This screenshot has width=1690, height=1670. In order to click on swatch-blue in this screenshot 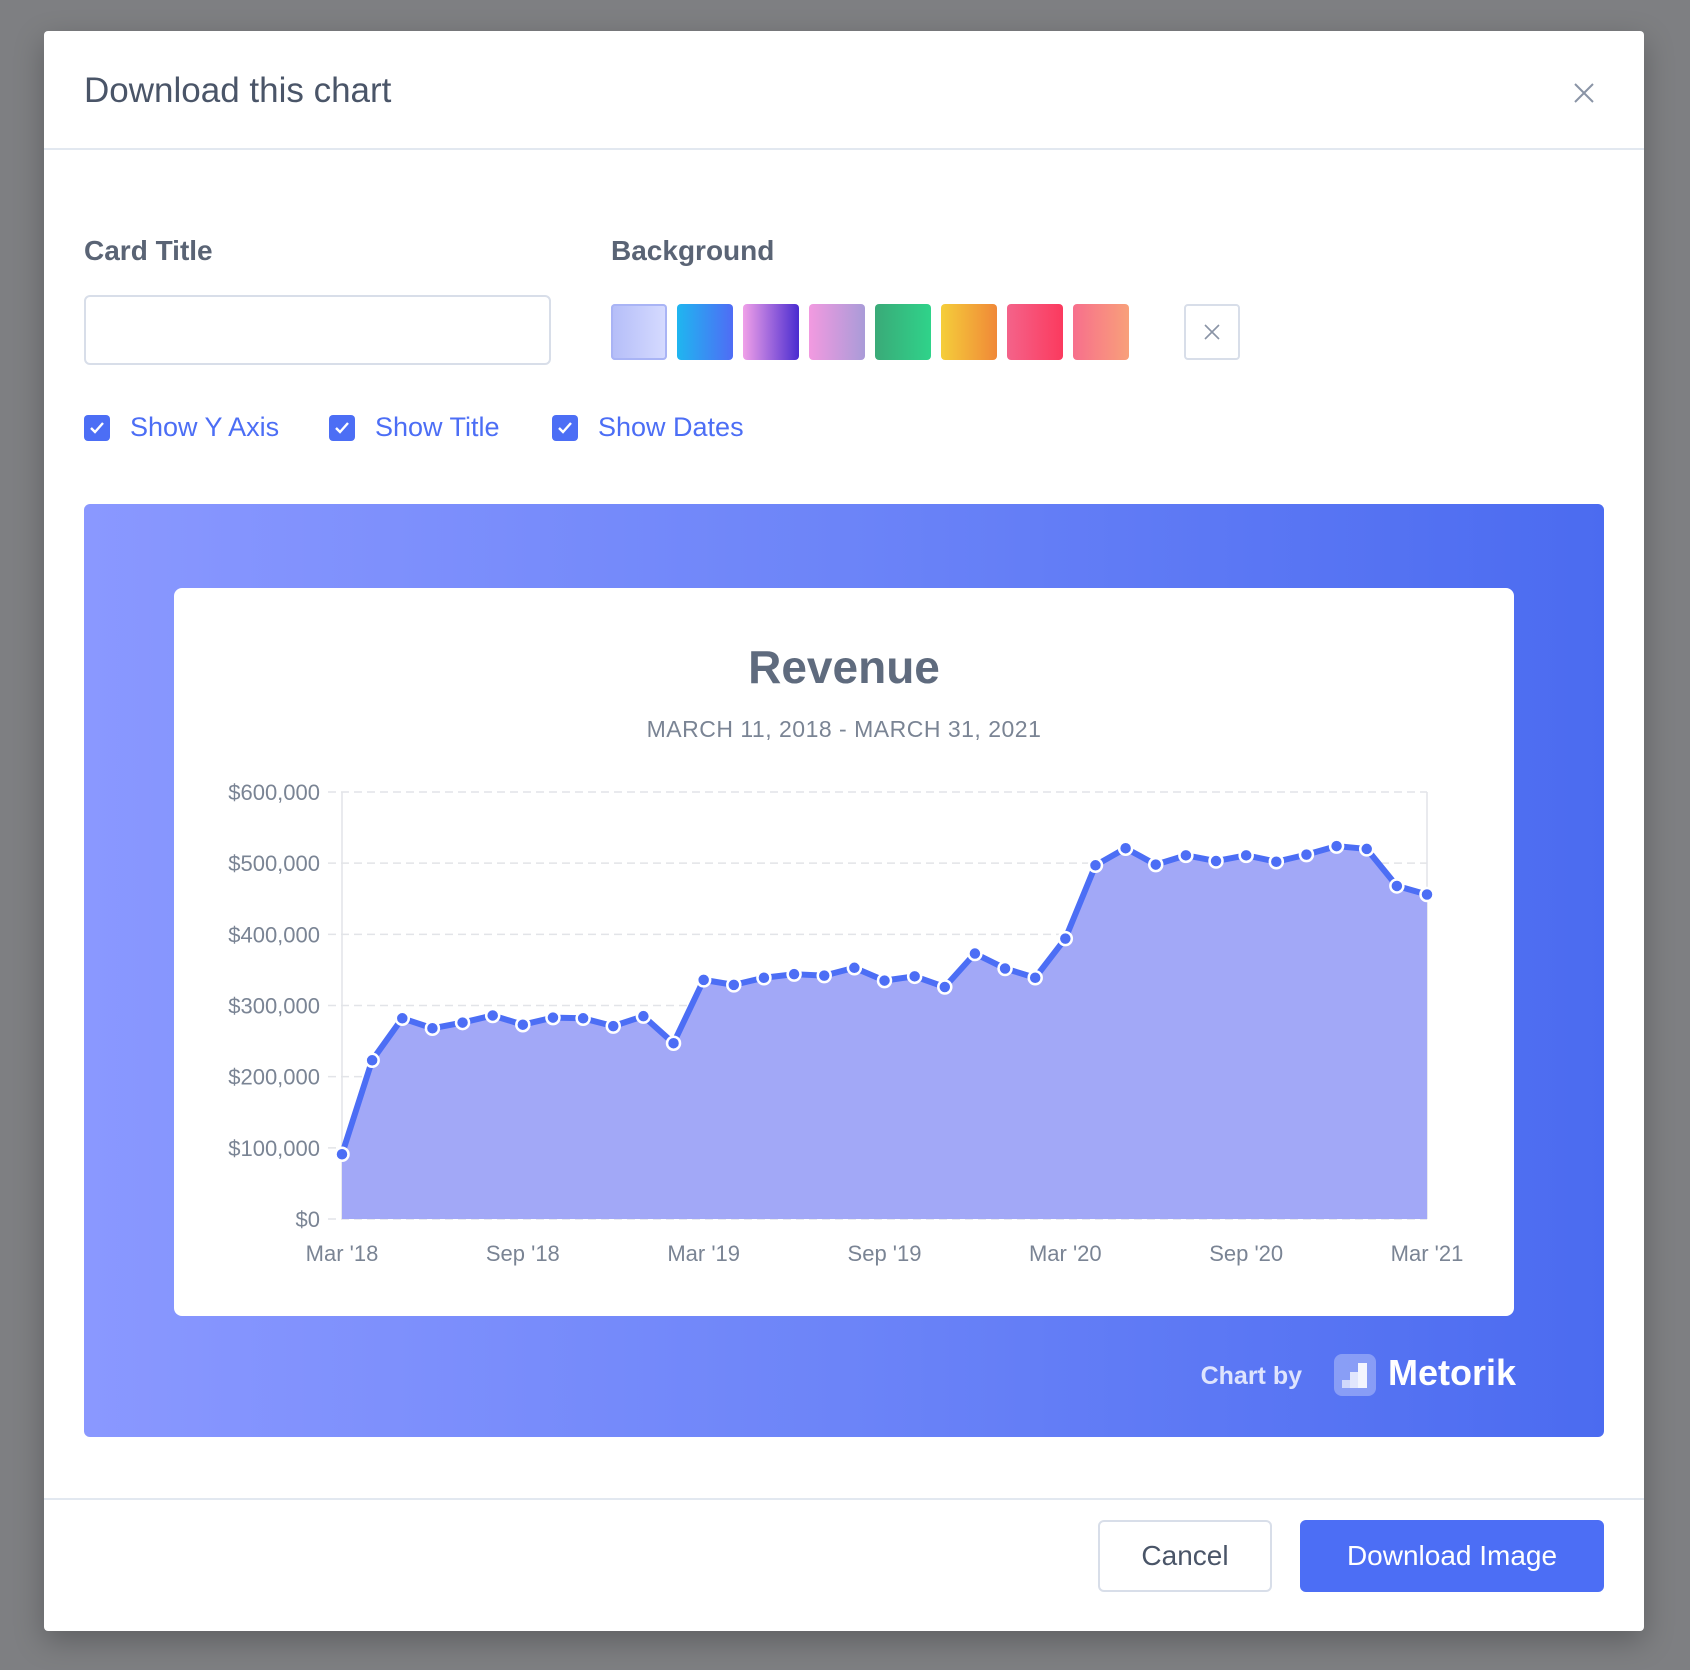, I will do `click(705, 332)`.